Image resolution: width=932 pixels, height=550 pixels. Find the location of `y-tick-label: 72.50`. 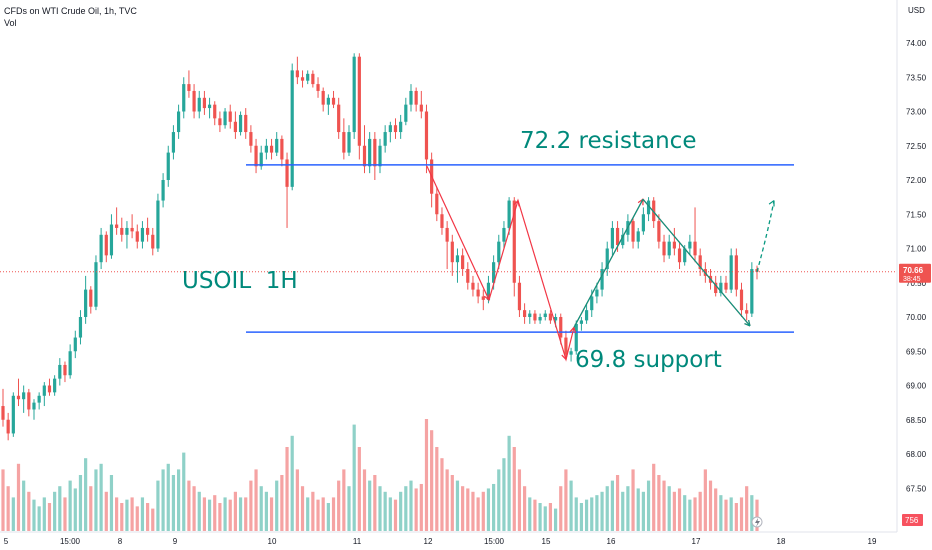

y-tick-label: 72.50 is located at coordinates (916, 146).